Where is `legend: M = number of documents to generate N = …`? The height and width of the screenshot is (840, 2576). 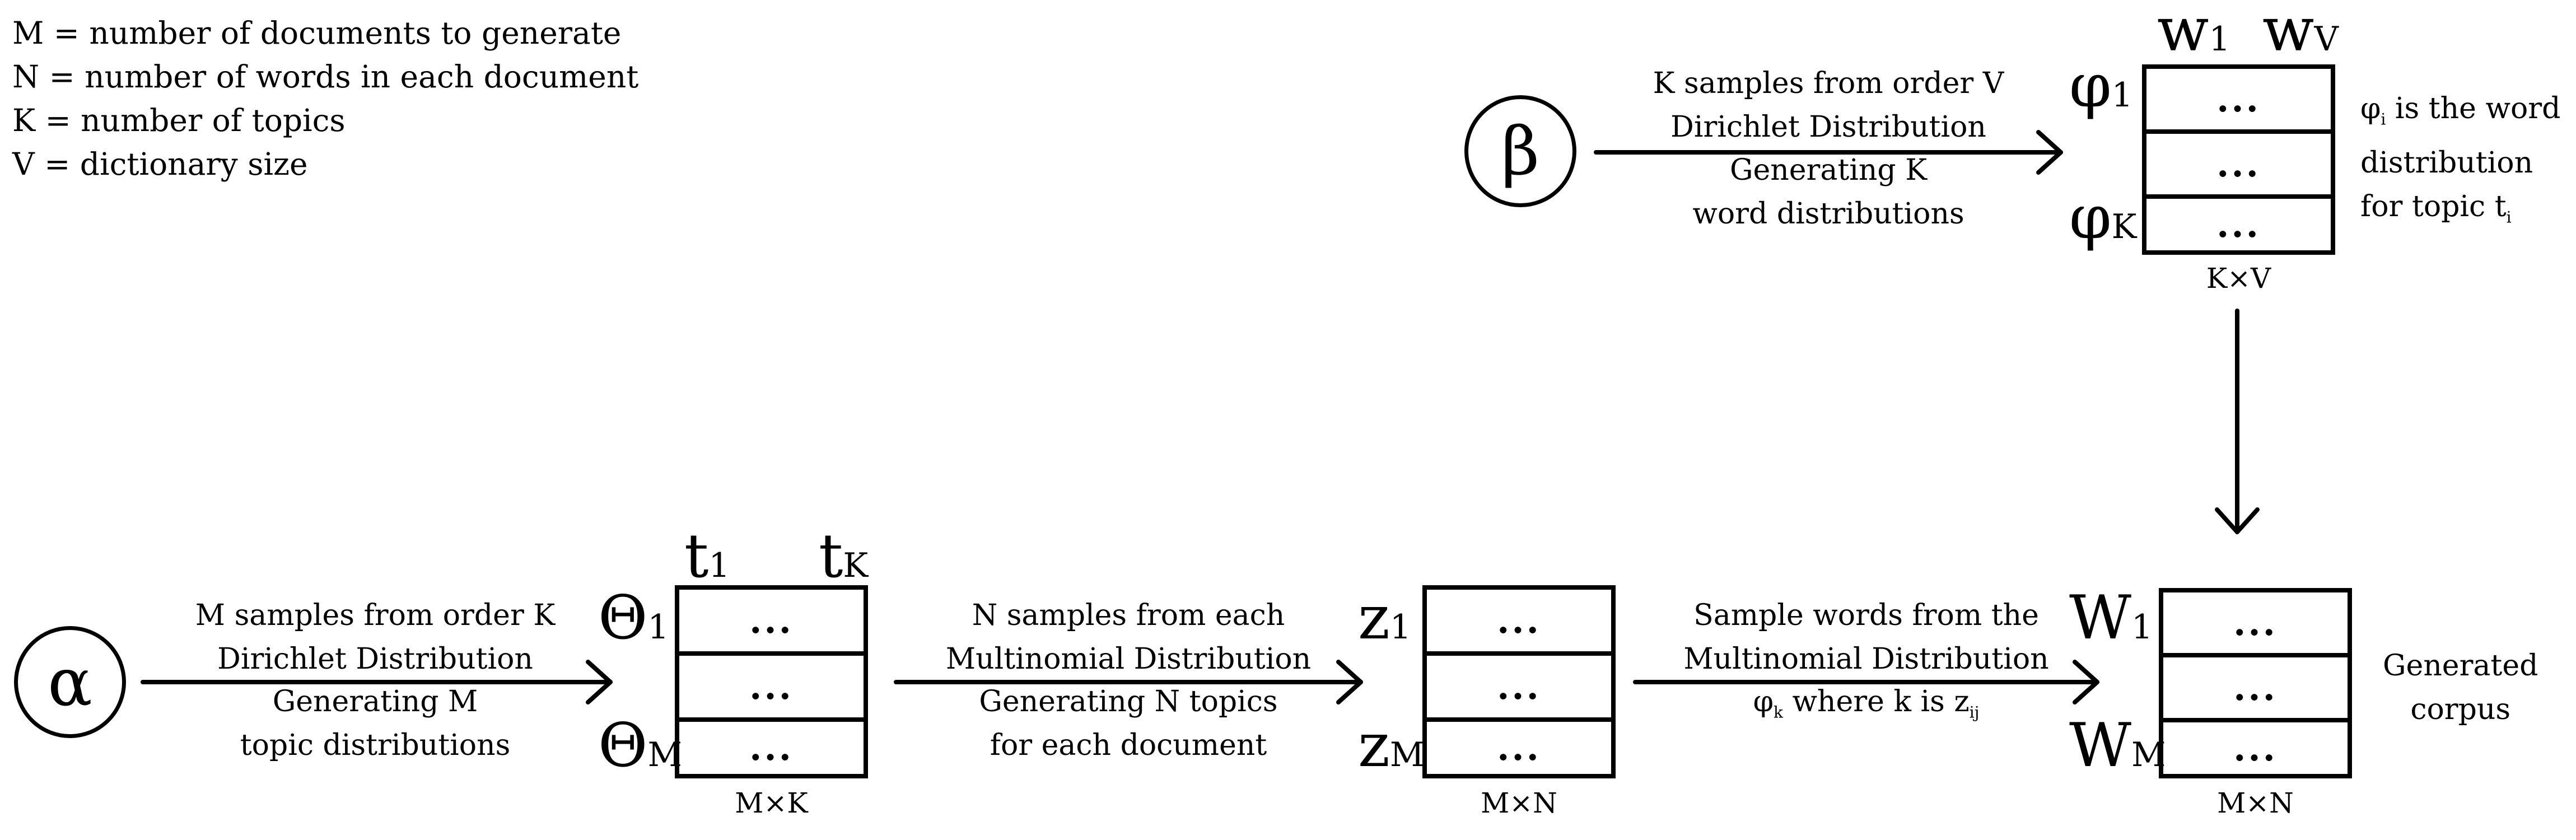
legend: M = number of documents to generate N = … is located at coordinates (325, 98).